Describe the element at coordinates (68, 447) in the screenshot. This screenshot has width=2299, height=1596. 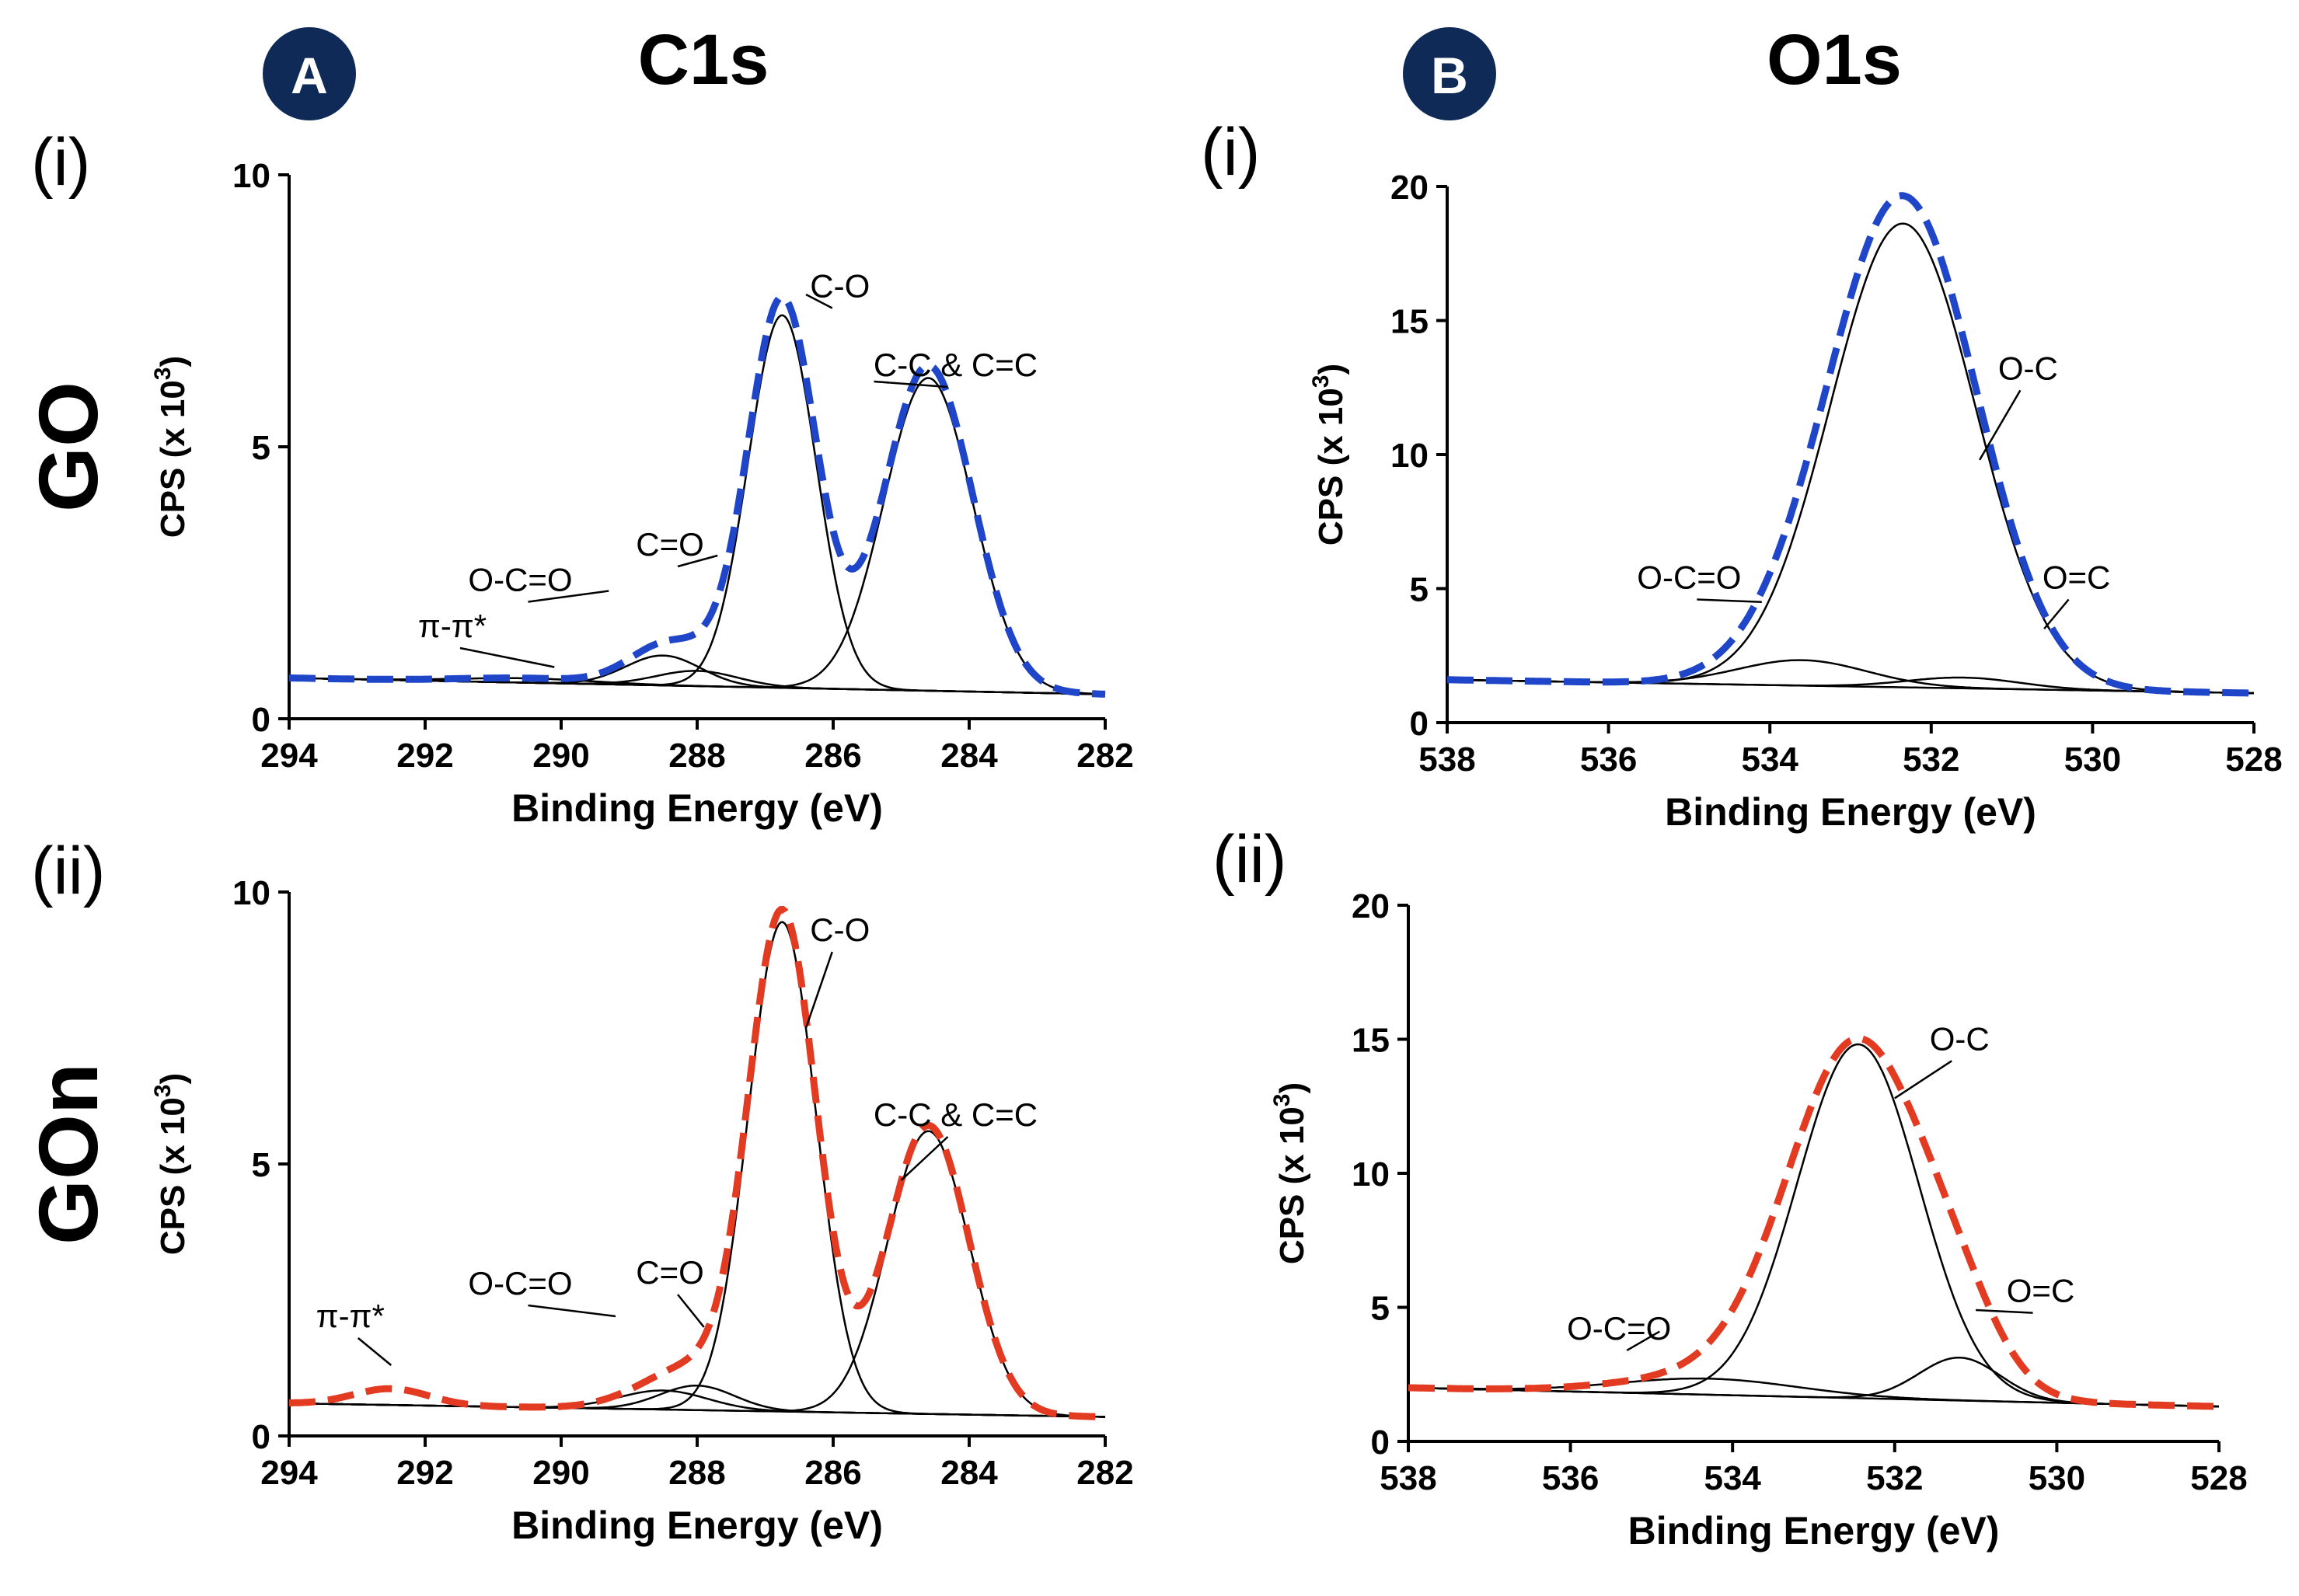
I see `row-label-go: GO` at that location.